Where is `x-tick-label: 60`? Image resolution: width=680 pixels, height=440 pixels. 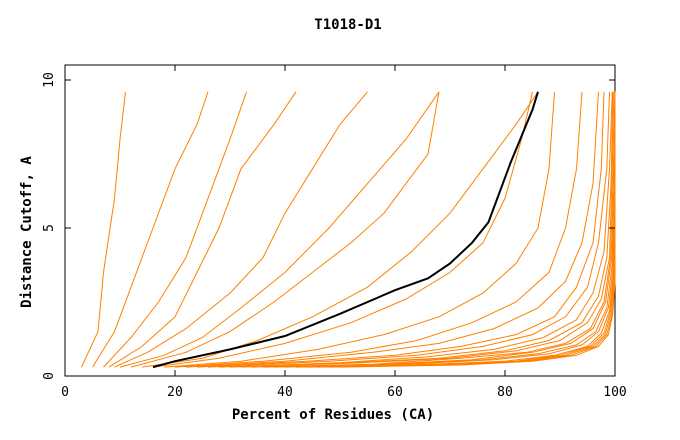 x-tick-label: 60 is located at coordinates (395, 392).